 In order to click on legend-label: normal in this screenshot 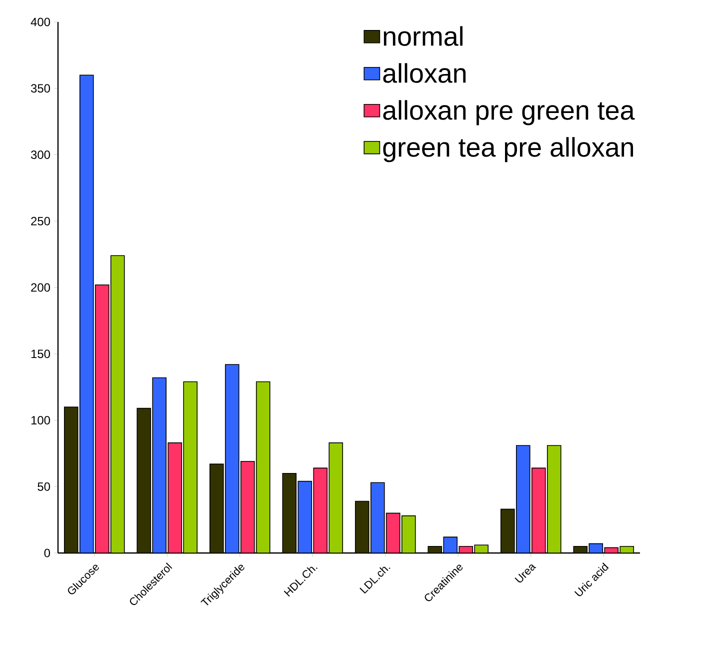, I will do `click(423, 36)`.